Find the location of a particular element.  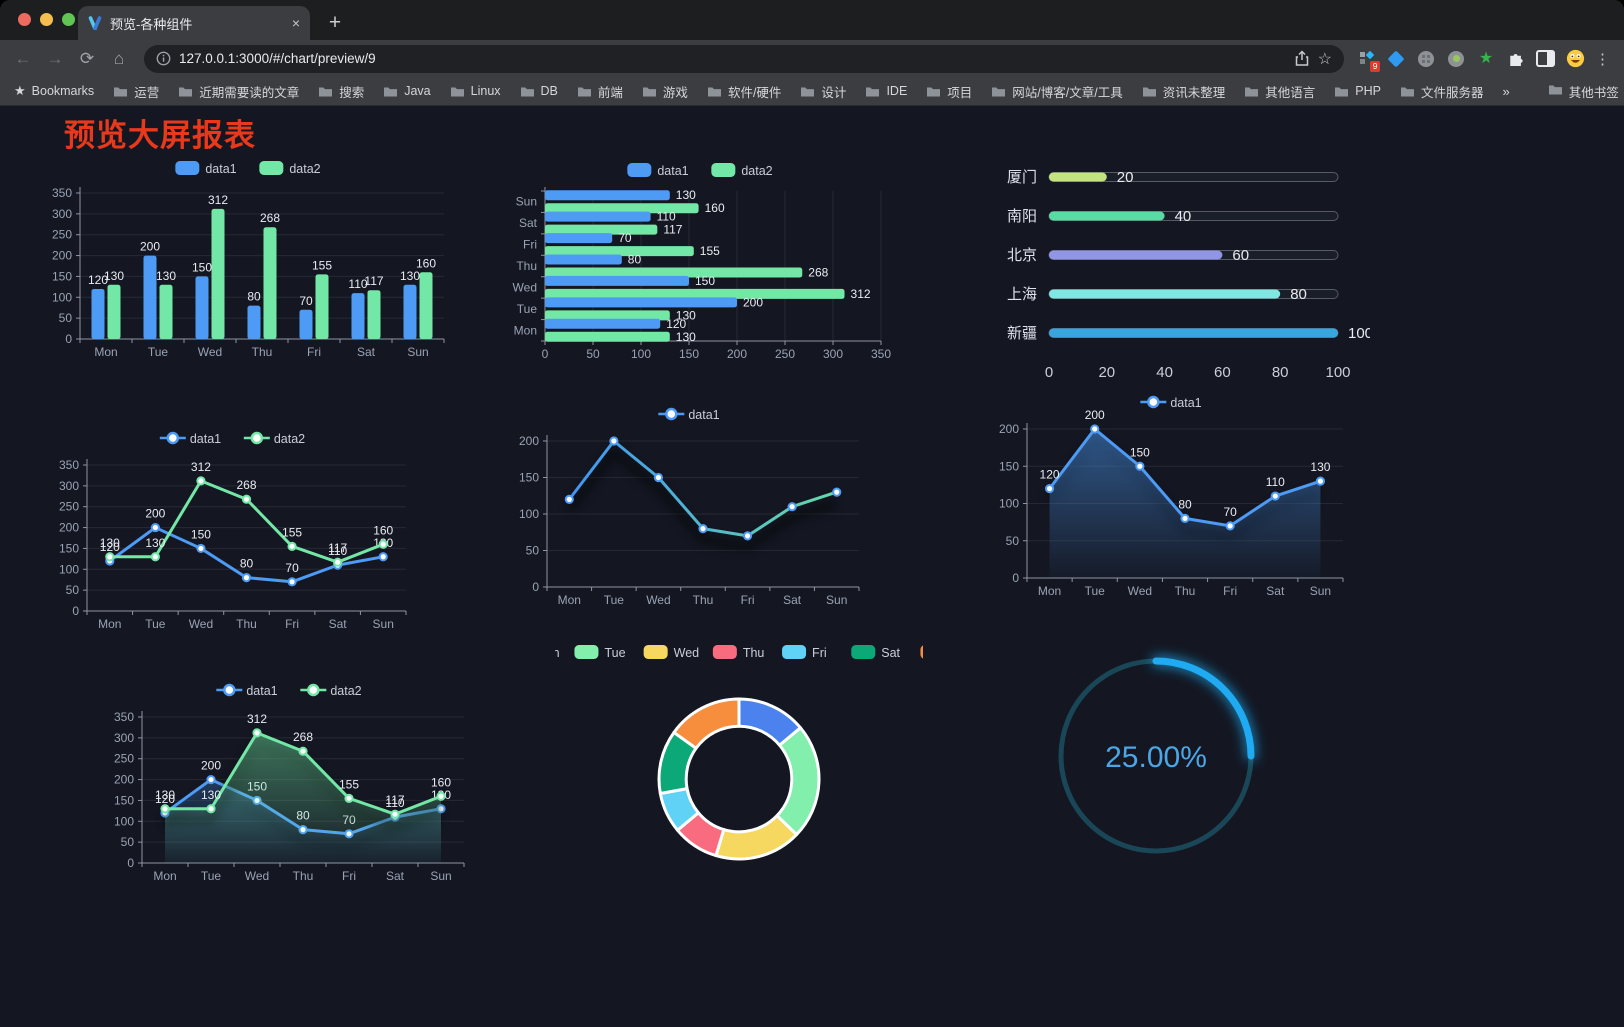

gradient-line-chart: data1 0 50 100 150 200 Mon Tue Wed Thu Fri Sat Sun is located at coordinates (689, 507).